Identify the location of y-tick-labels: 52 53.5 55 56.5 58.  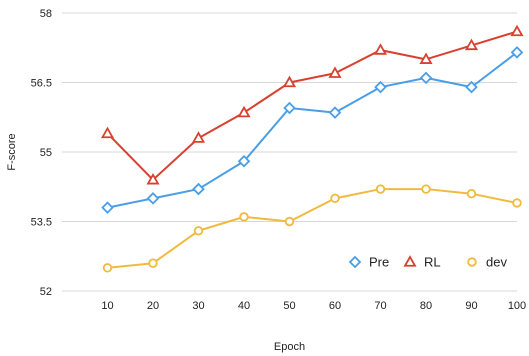
(41, 153).